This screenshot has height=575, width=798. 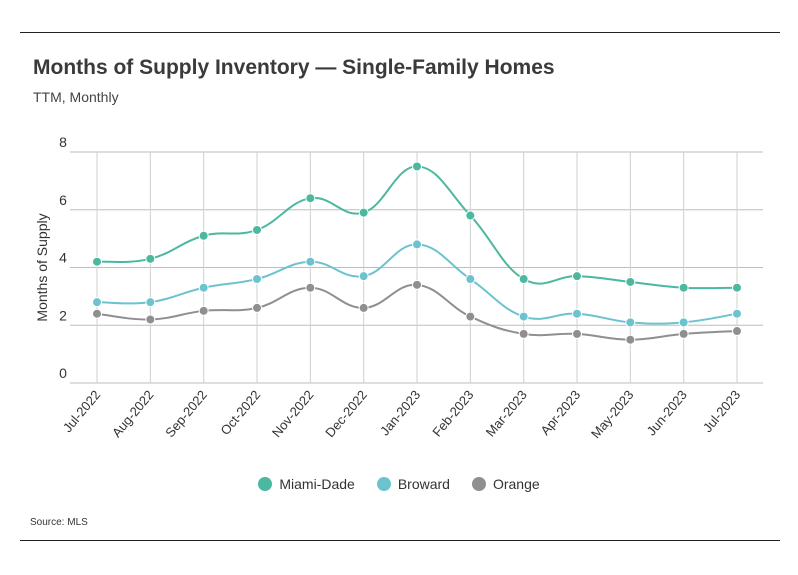 What do you see at coordinates (400, 32) in the screenshot?
I see `top-rule` at bounding box center [400, 32].